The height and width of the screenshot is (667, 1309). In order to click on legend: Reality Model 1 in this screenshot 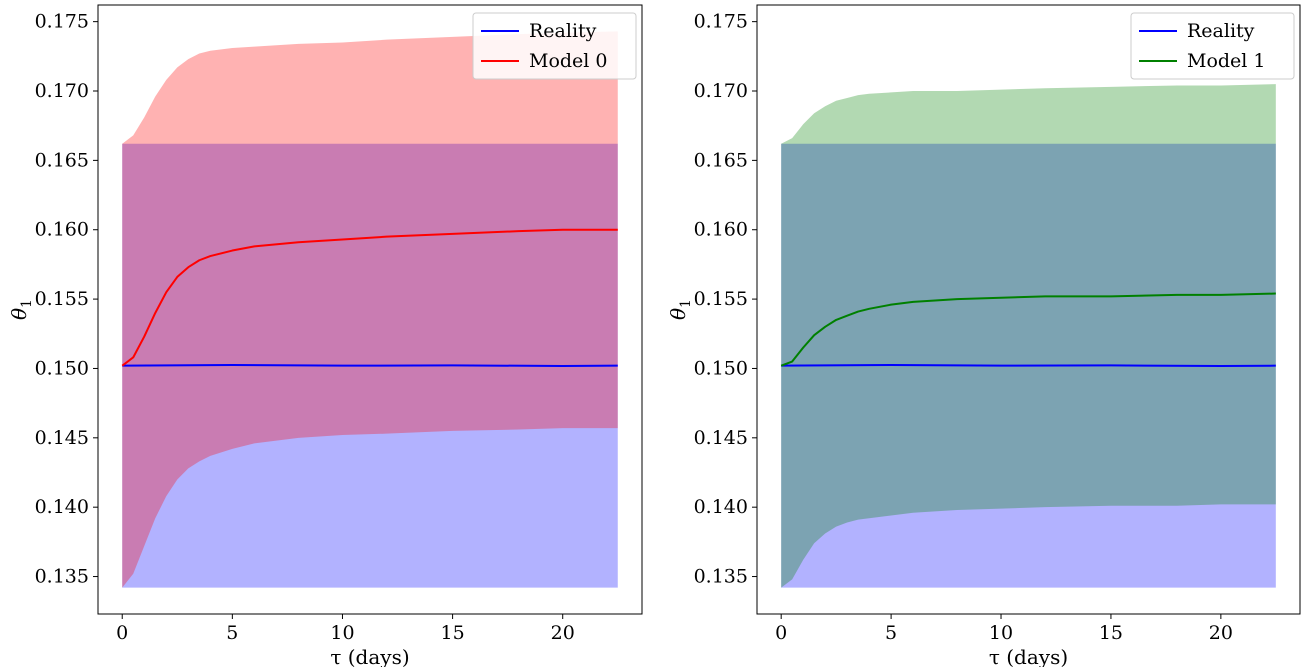, I will do `click(1212, 46)`.